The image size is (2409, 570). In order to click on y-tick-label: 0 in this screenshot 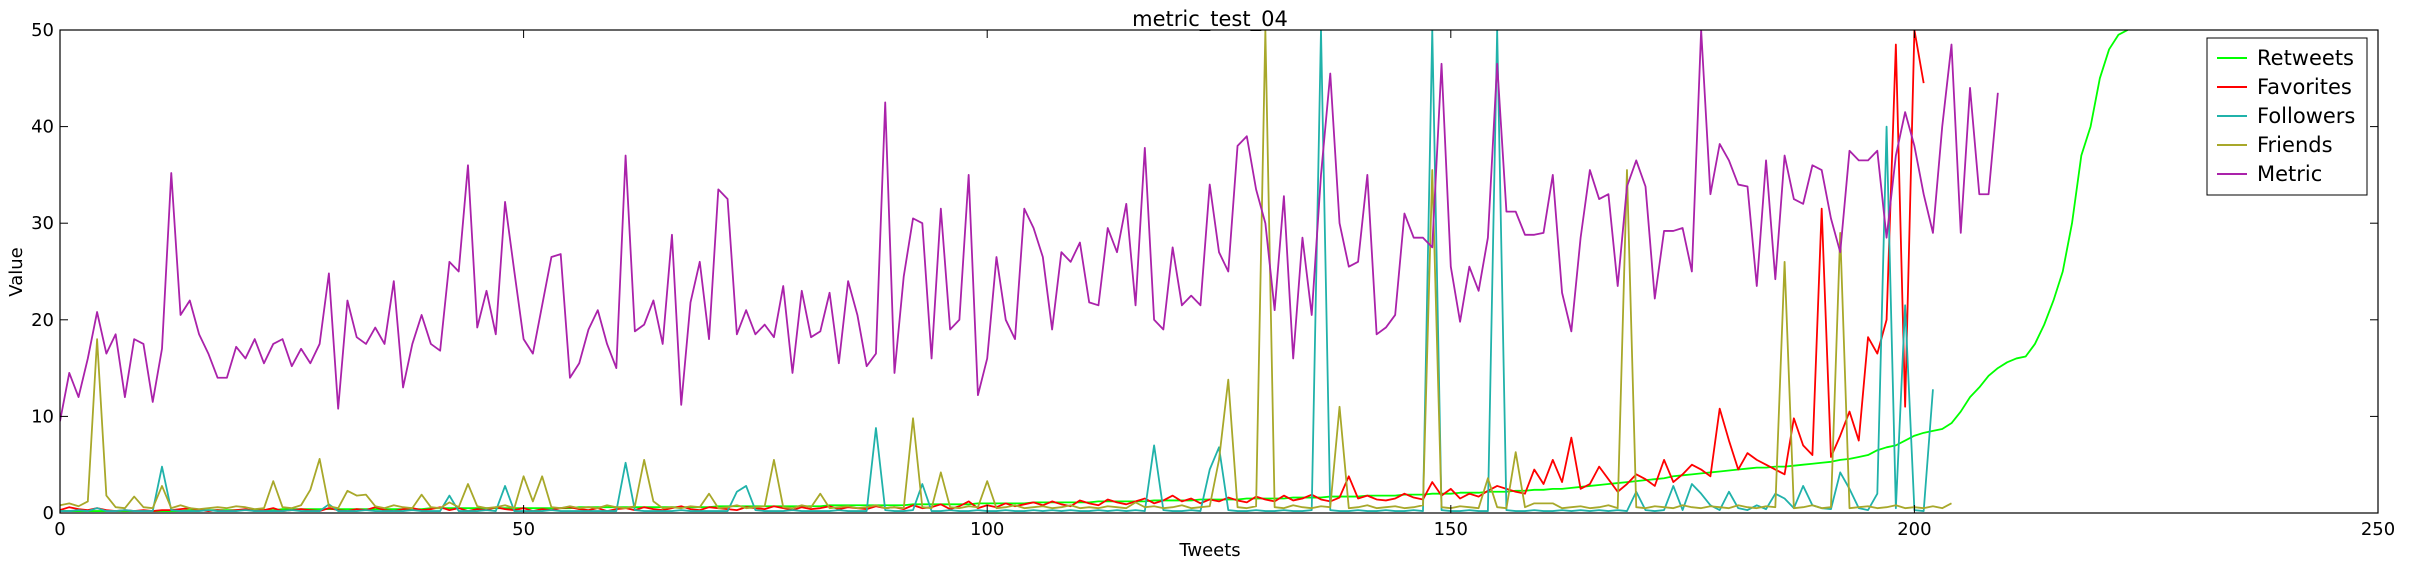, I will do `click(48, 513)`.